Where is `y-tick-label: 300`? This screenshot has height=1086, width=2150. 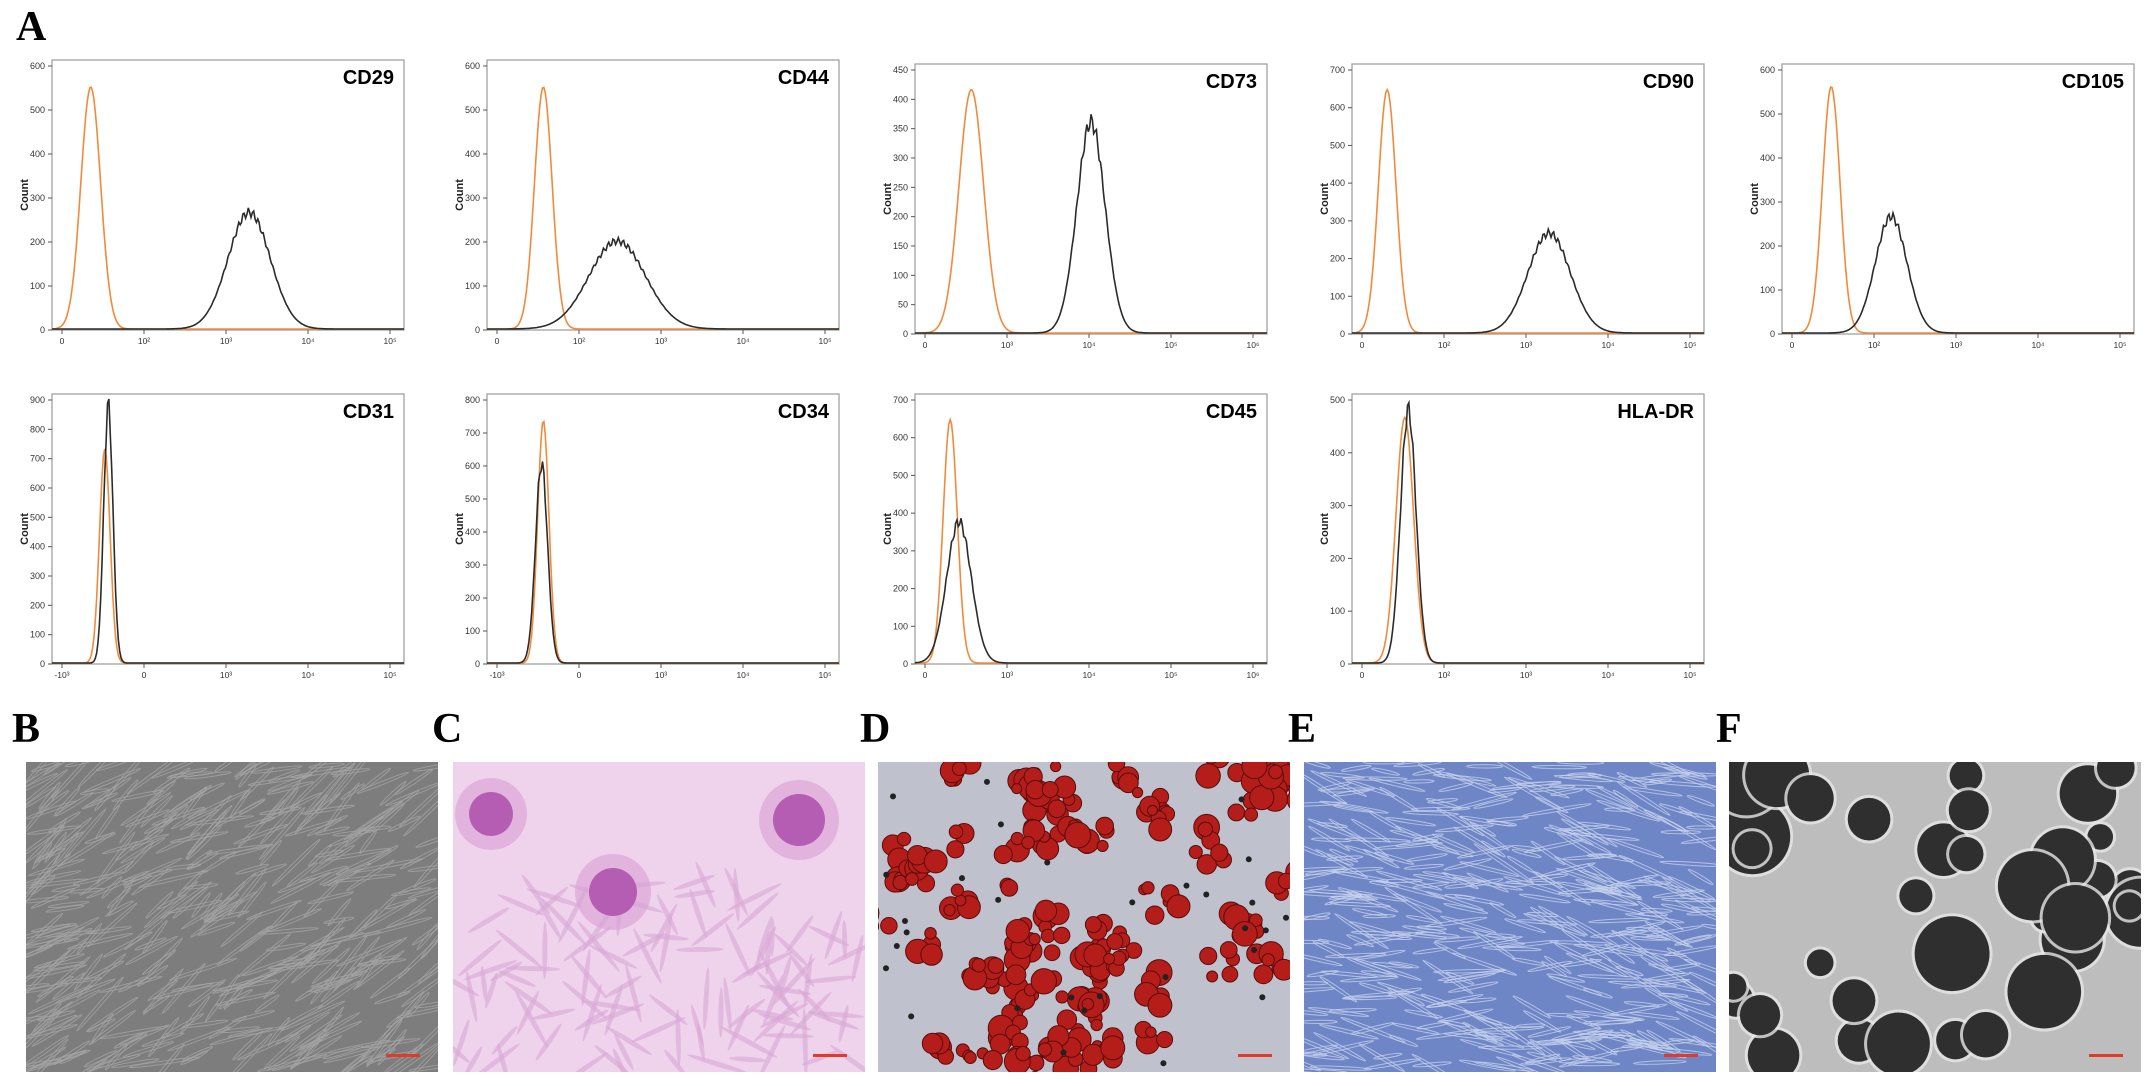 y-tick-label: 300 is located at coordinates (472, 198).